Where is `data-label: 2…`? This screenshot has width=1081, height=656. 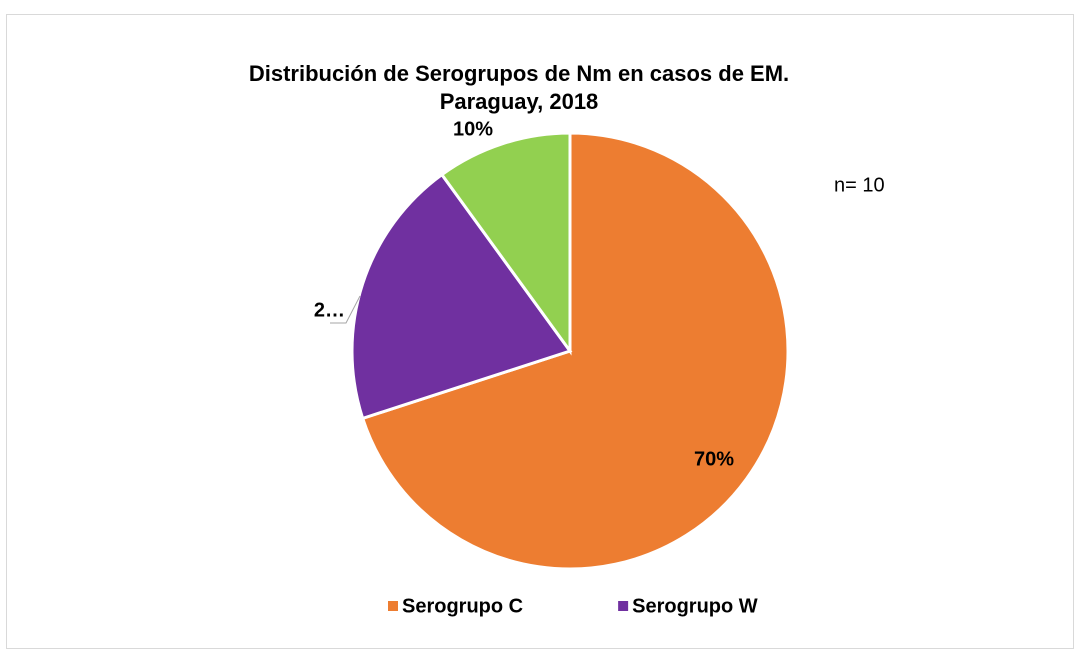 data-label: 2… is located at coordinates (329, 310).